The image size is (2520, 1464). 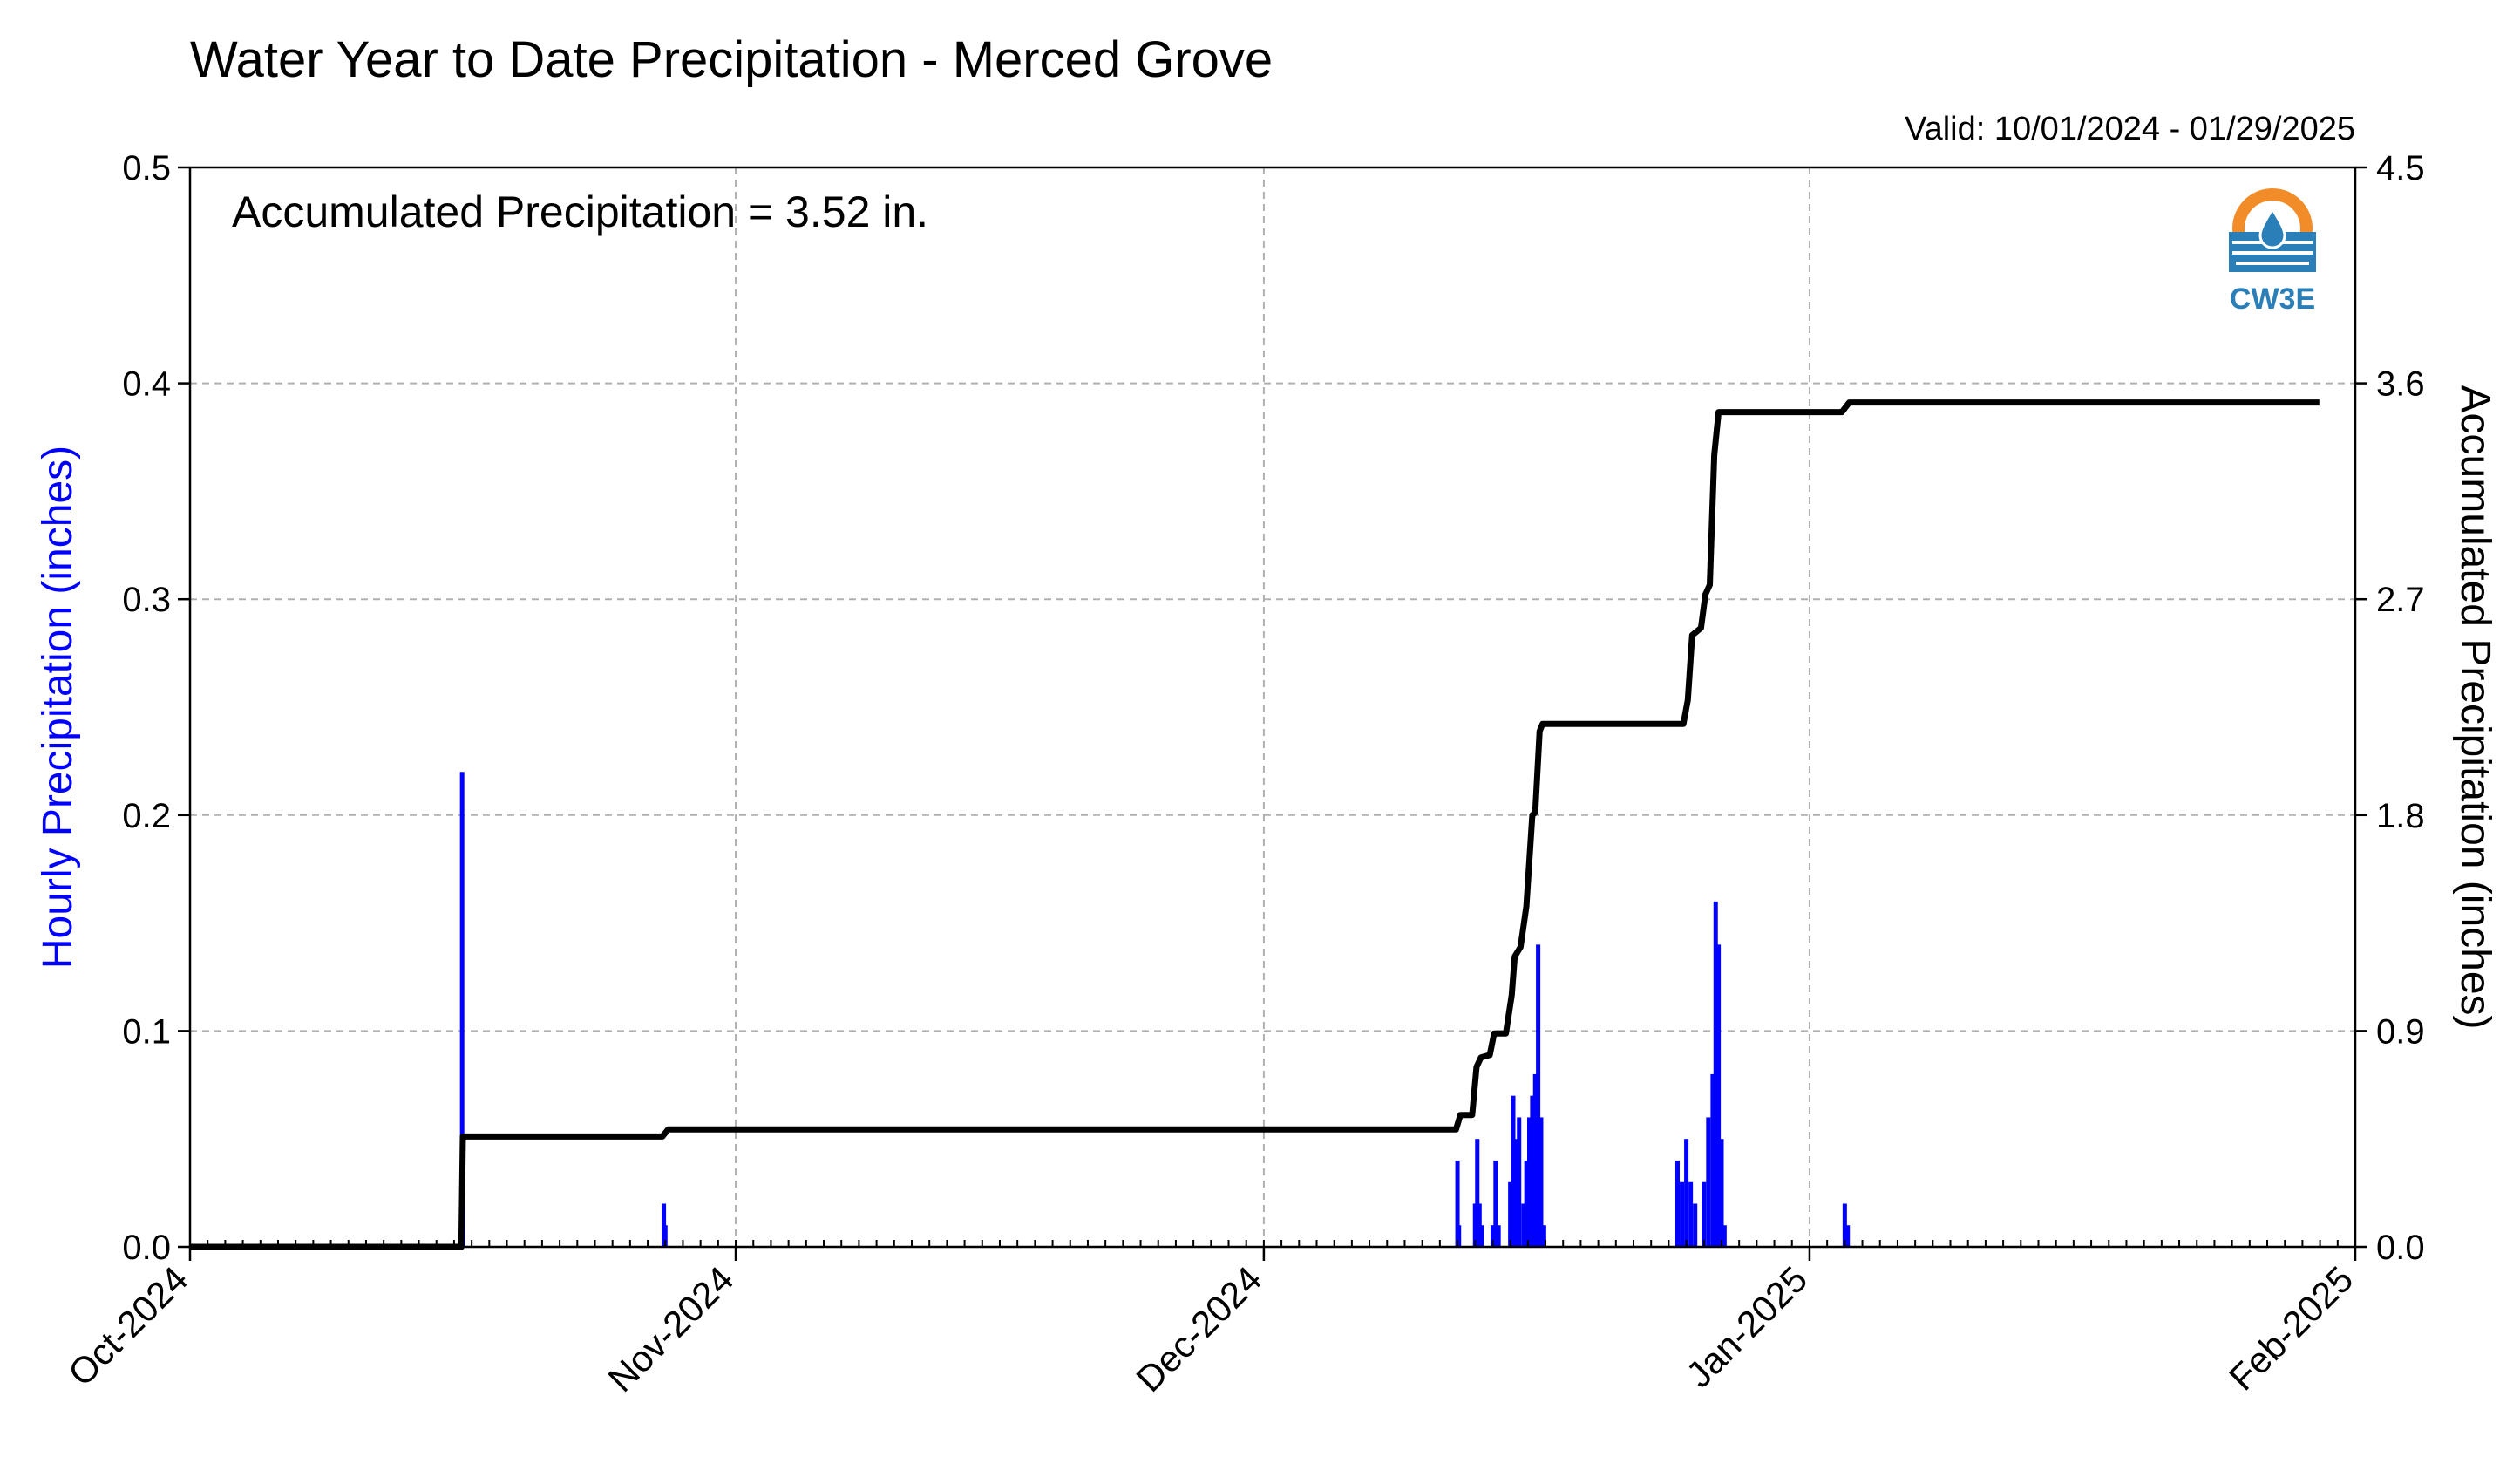 I want to click on raindrop-icon, so click(x=2272, y=228).